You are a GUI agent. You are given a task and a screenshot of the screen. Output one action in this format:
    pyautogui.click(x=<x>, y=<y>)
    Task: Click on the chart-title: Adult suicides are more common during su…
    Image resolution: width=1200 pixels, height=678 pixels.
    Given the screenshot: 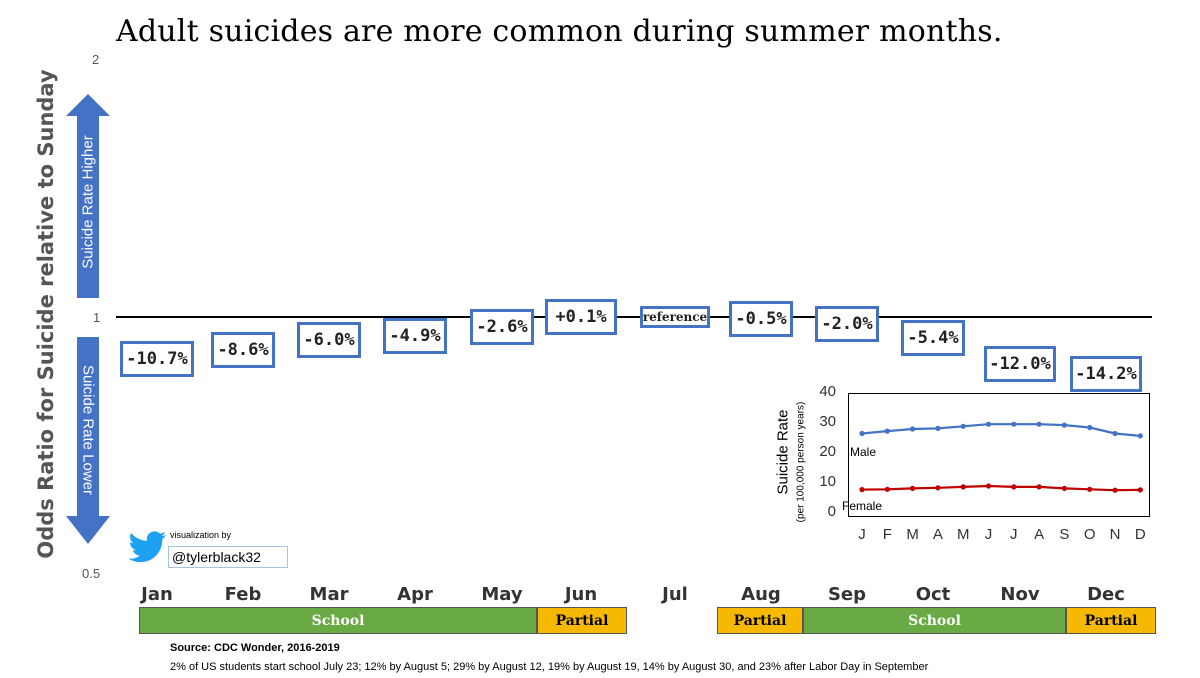 What is the action you would take?
    pyautogui.click(x=559, y=31)
    